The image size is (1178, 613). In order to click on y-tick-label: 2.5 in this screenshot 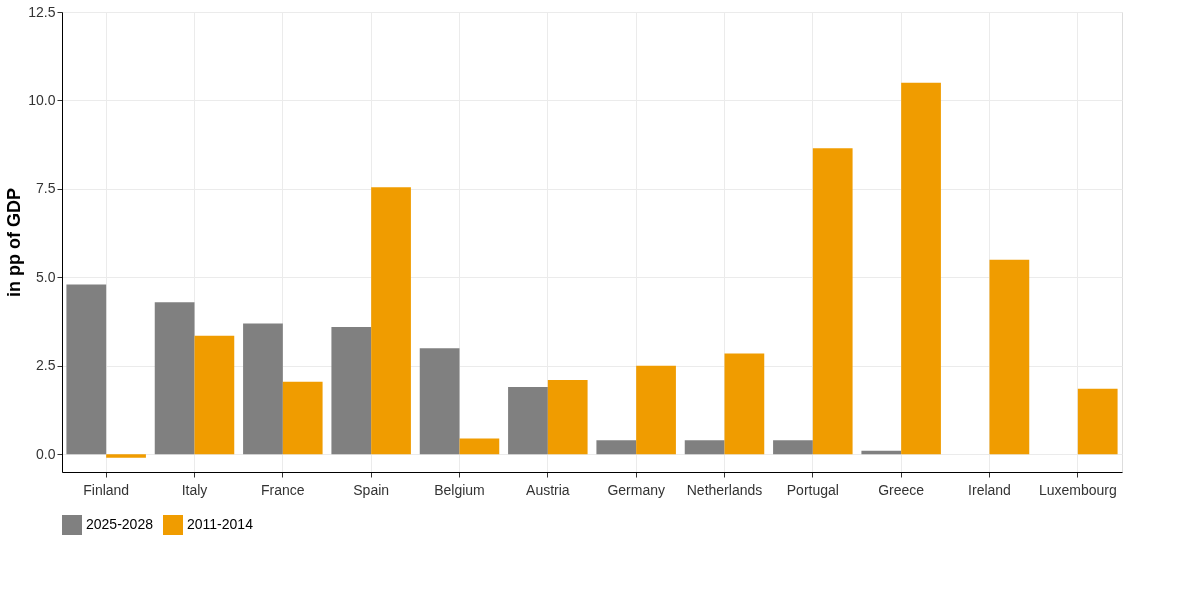, I will do `click(46, 365)`.